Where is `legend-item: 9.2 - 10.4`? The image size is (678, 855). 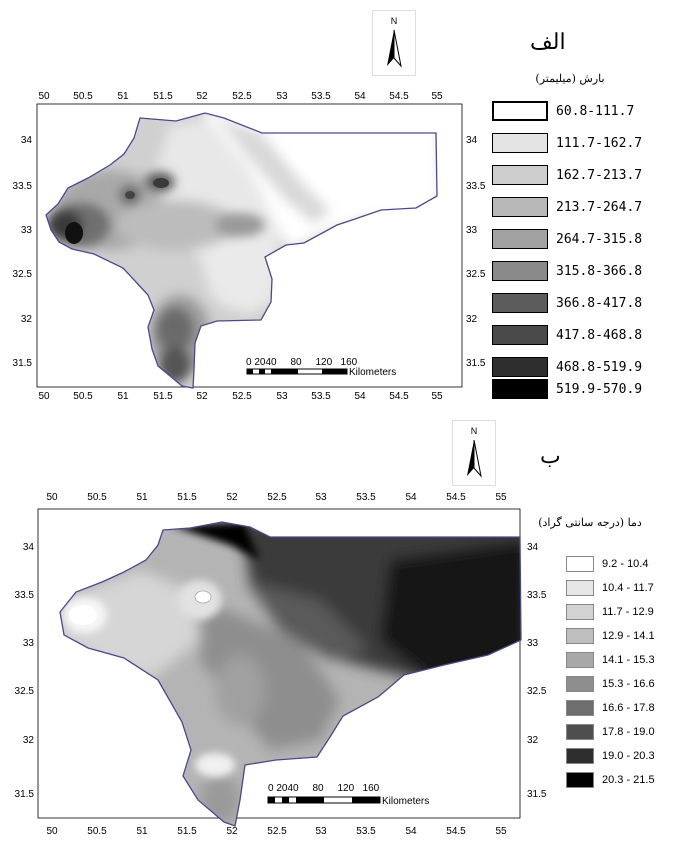
legend-item: 9.2 - 10.4 is located at coordinates (607, 564).